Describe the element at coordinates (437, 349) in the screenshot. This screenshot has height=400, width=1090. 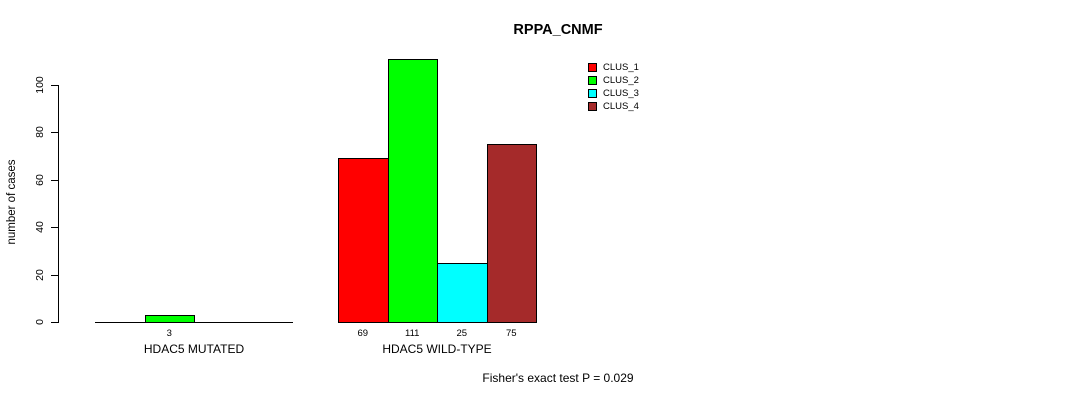
I see `x-axis-category-label: HDAC5 WILD-TYPE` at that location.